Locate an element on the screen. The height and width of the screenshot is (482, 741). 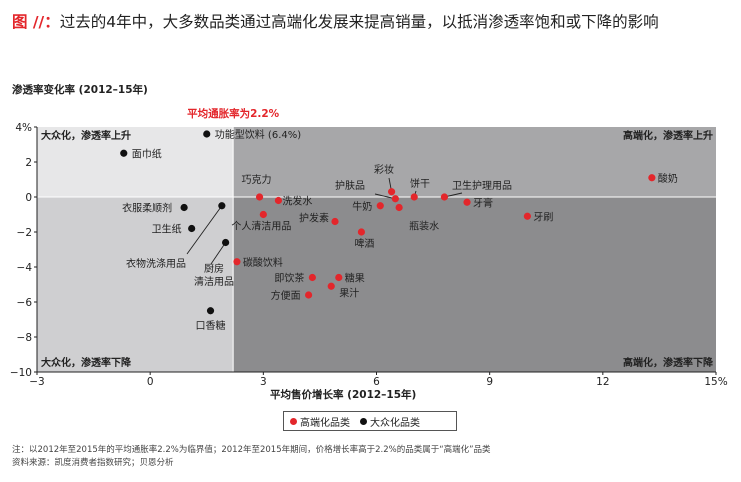
point-label: 果汁 is located at coordinates (349, 292).